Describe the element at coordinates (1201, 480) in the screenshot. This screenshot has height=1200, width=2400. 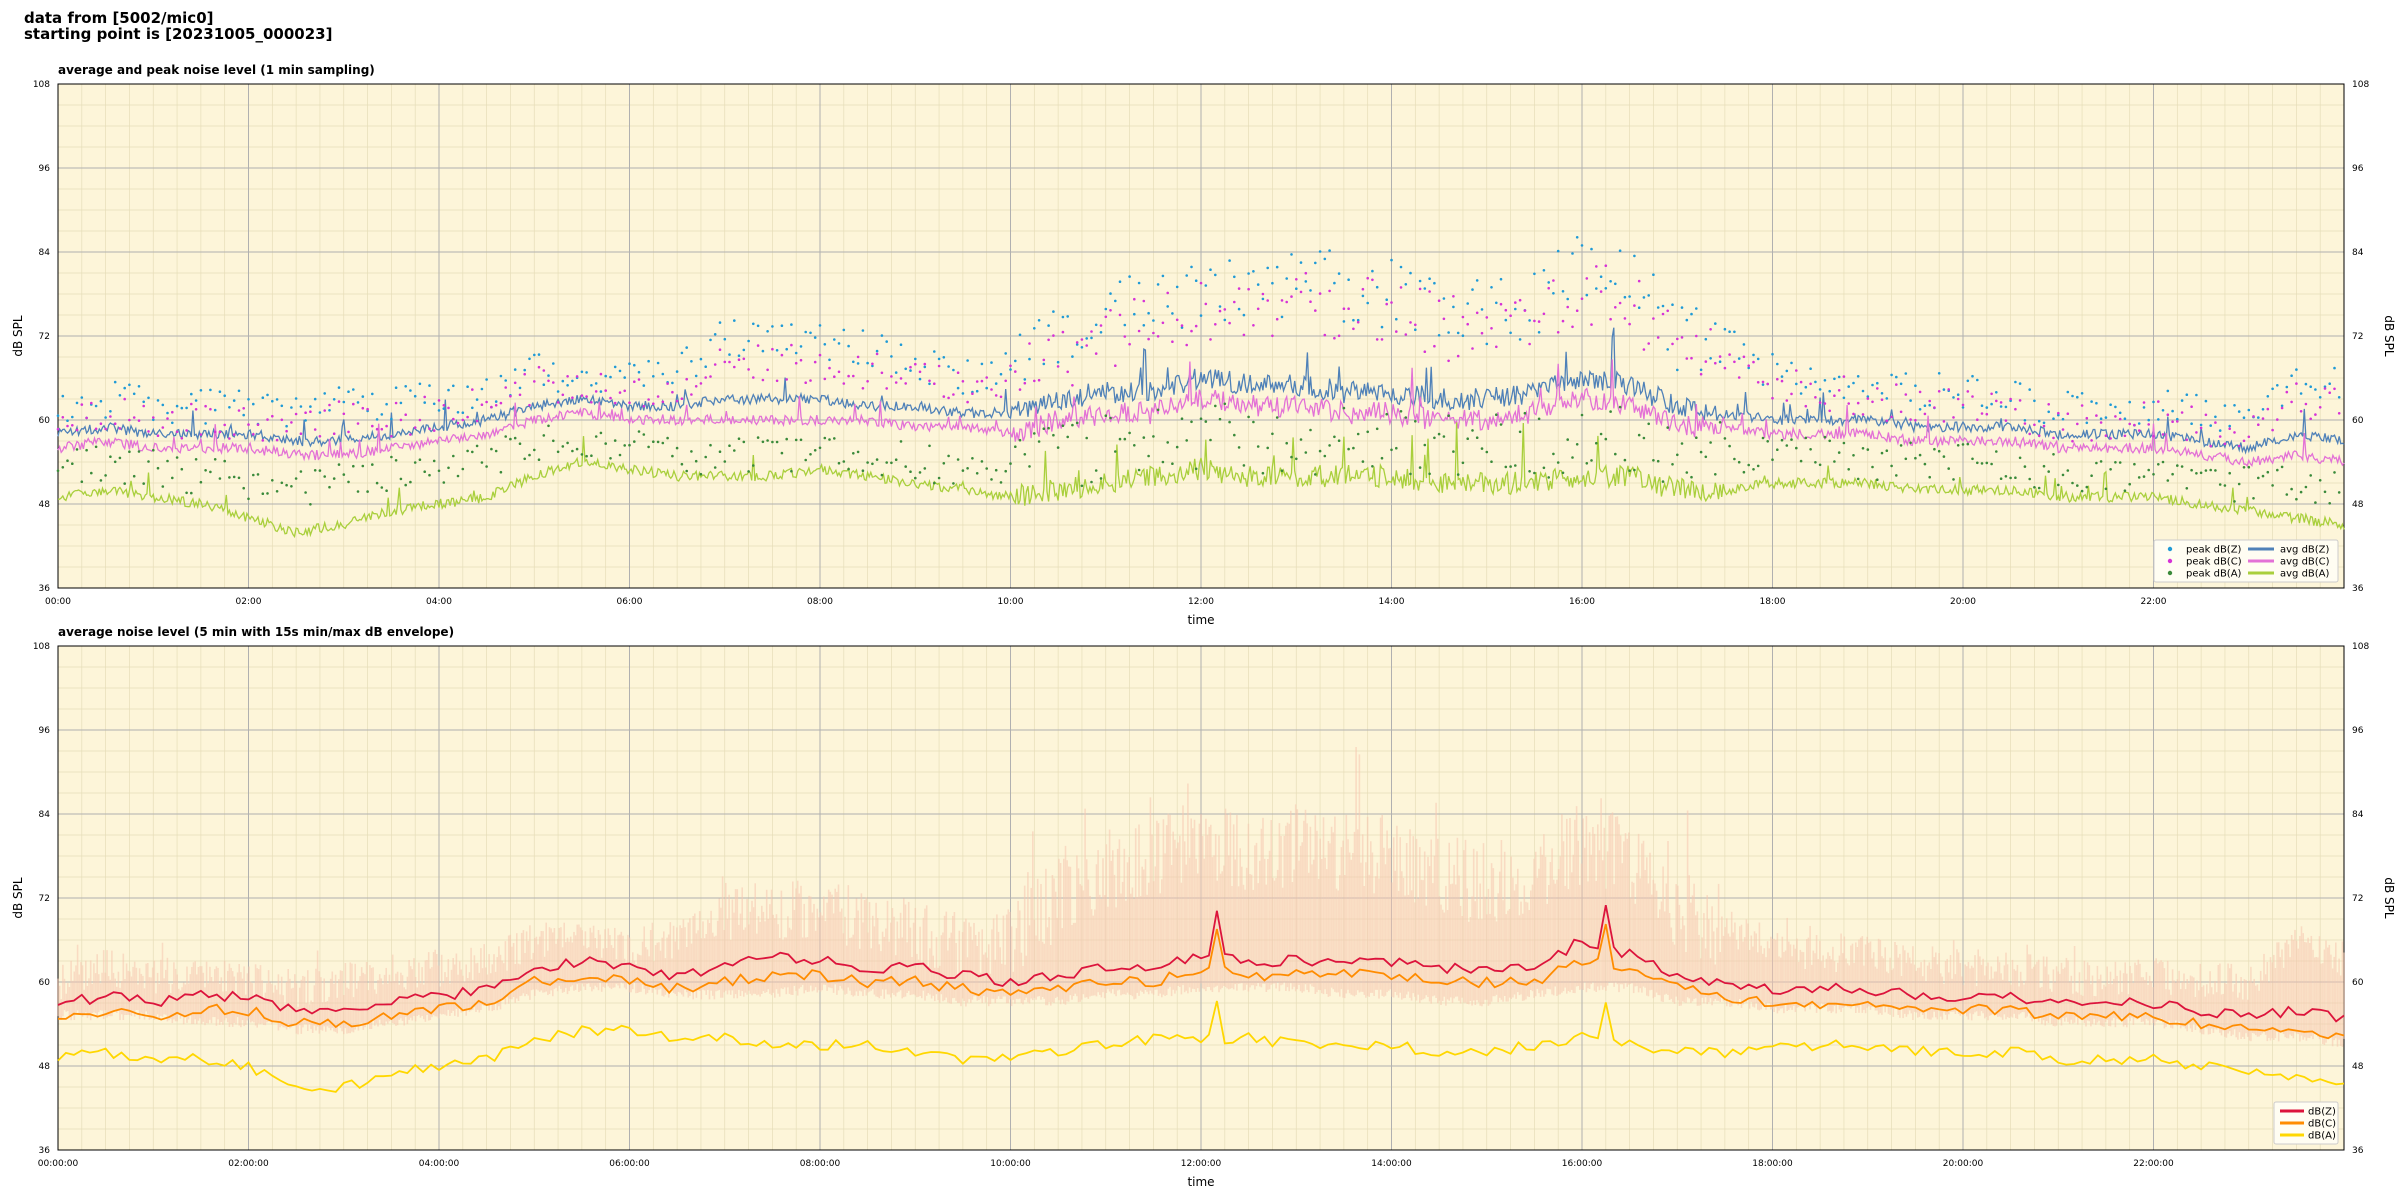
I see `series-line-avgdba` at that location.